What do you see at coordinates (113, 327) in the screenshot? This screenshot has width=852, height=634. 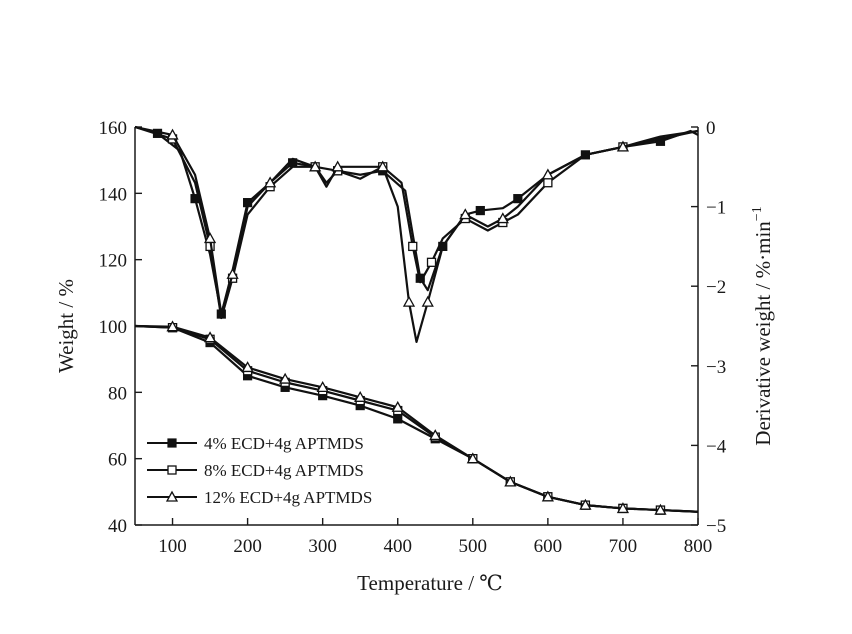 I see `y-left-tick-label: 100` at bounding box center [113, 327].